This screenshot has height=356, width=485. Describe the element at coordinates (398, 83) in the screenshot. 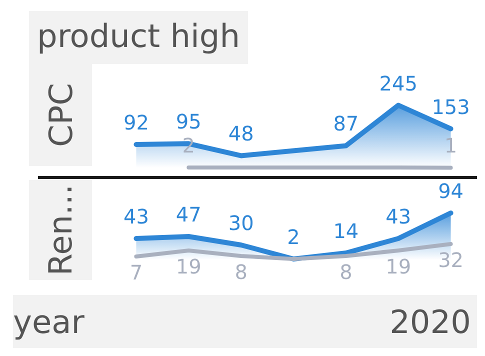

I see `data-label: 245` at that location.